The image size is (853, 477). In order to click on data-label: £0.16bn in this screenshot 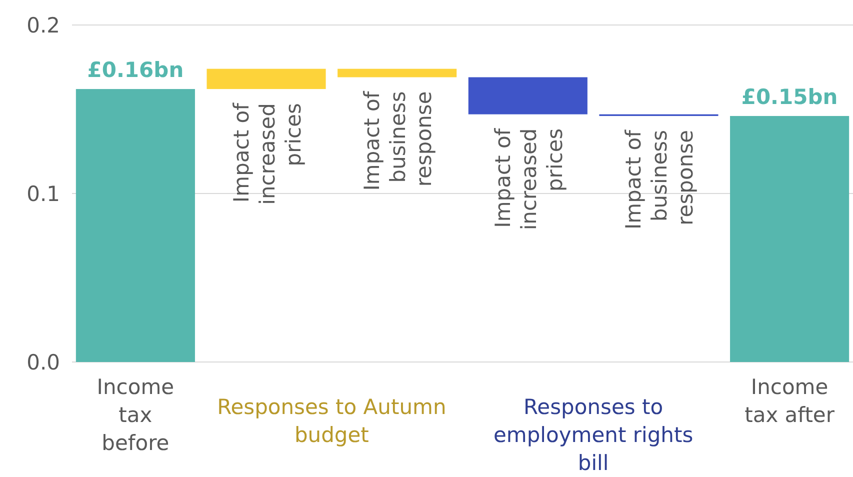, I will do `click(135, 70)`.